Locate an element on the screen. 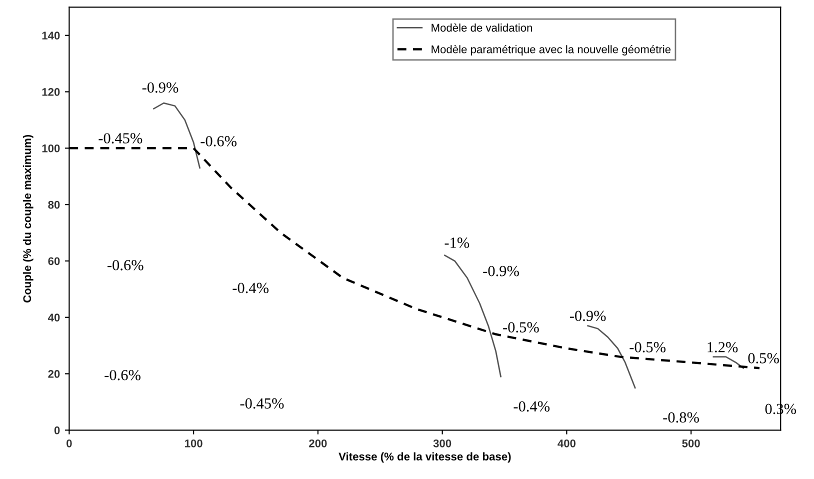  x-tick-label: 300 is located at coordinates (442, 443).